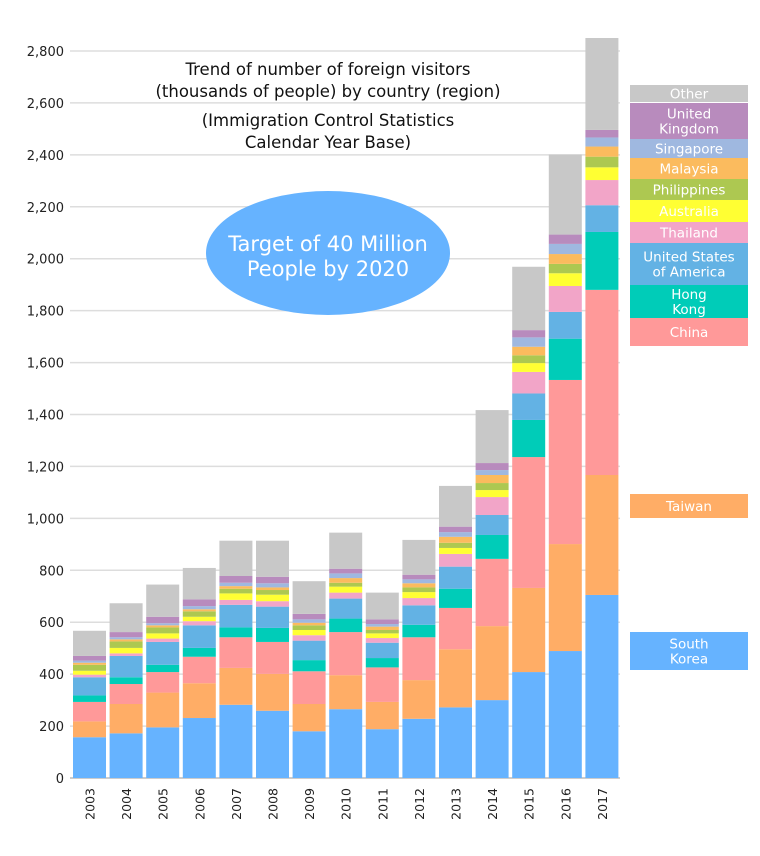  I want to click on x-tick-label: 2014, so click(492, 804).